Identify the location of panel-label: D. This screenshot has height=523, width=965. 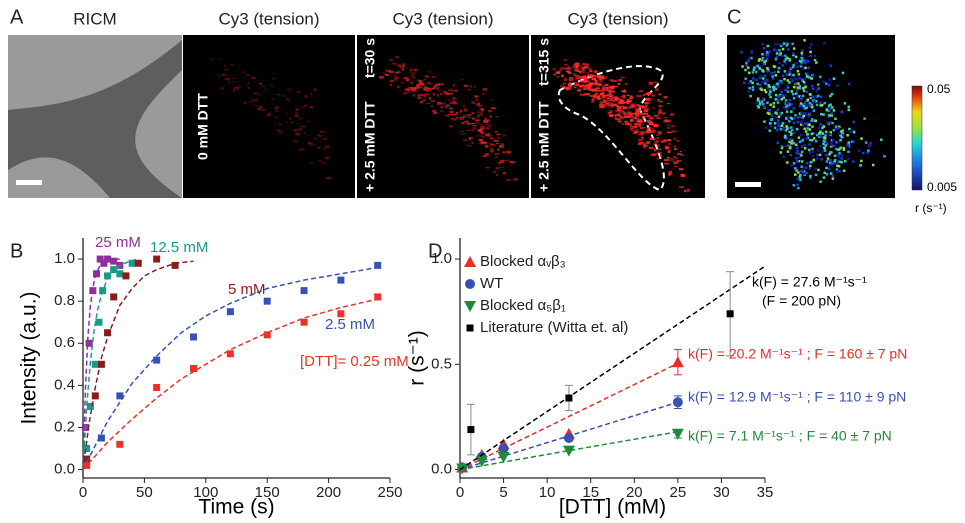
(435, 251).